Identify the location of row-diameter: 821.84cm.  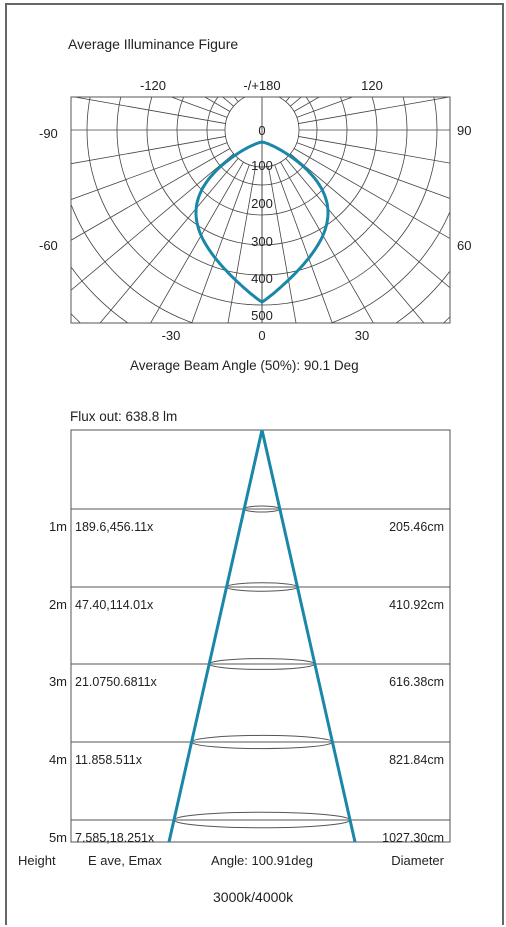
(416, 760).